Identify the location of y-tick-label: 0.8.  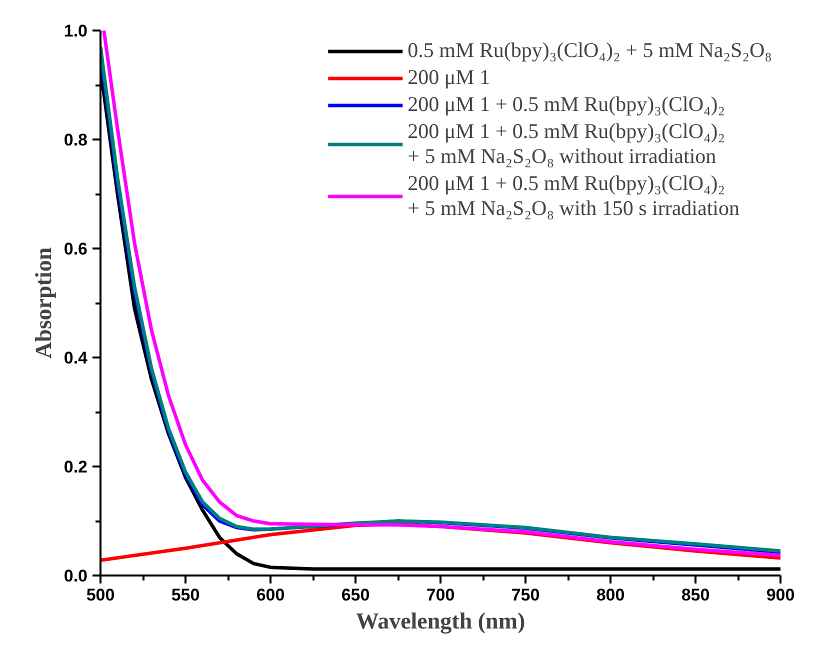
(76, 140).